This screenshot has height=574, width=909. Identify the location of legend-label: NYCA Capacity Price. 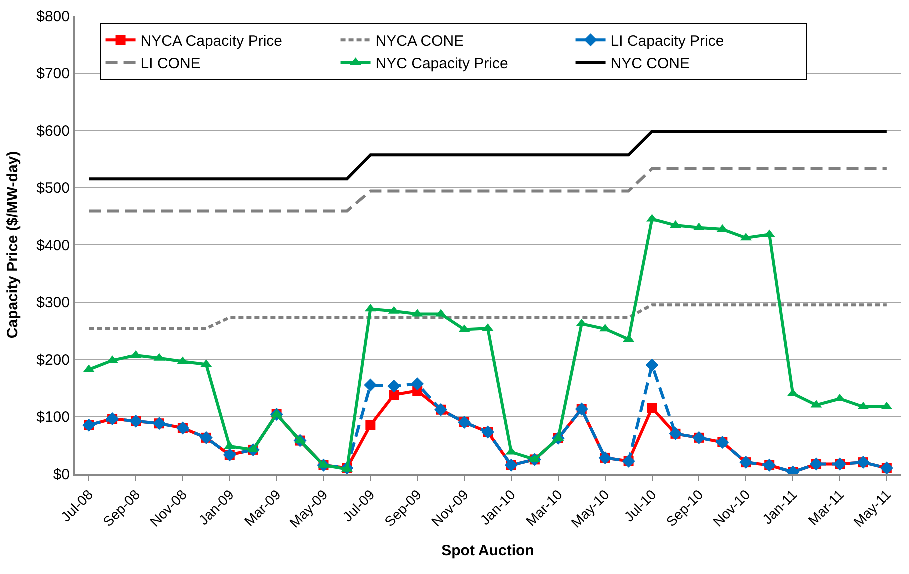
(211, 41).